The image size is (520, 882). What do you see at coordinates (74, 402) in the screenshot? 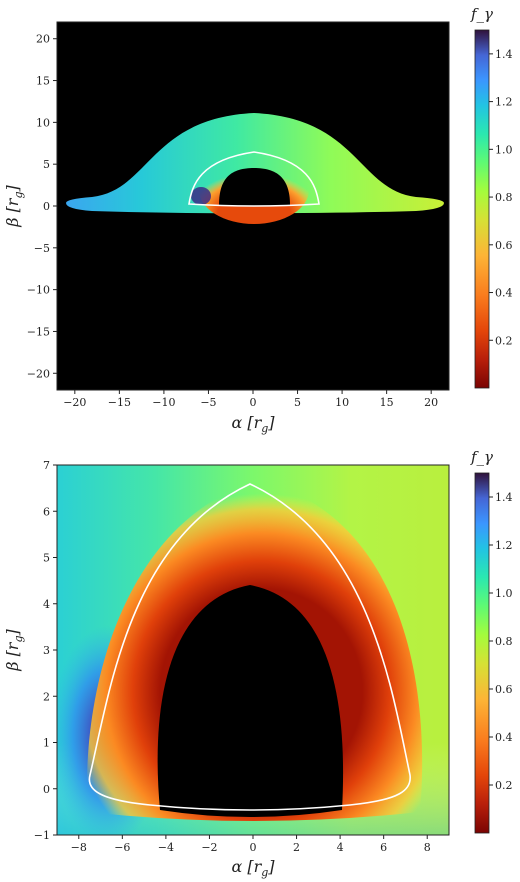
I see `top-x-tick-label: −20` at bounding box center [74, 402].